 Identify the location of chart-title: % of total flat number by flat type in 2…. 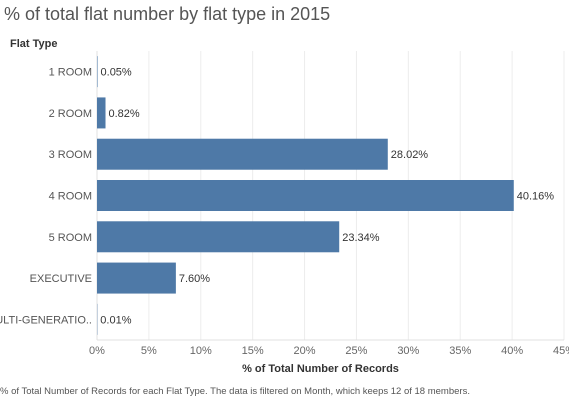
(167, 14).